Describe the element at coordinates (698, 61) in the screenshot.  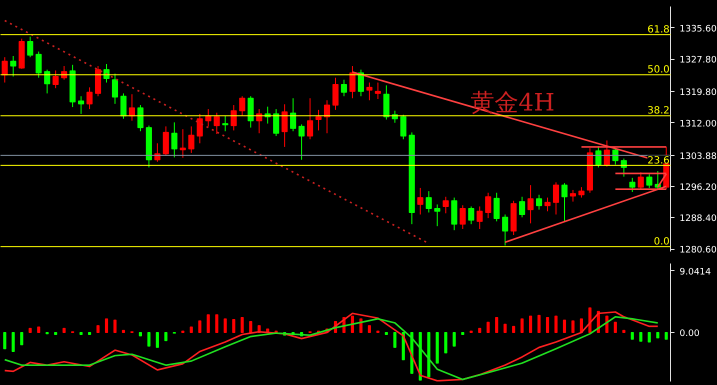
I see `y-tick-label: 1327.80` at that location.